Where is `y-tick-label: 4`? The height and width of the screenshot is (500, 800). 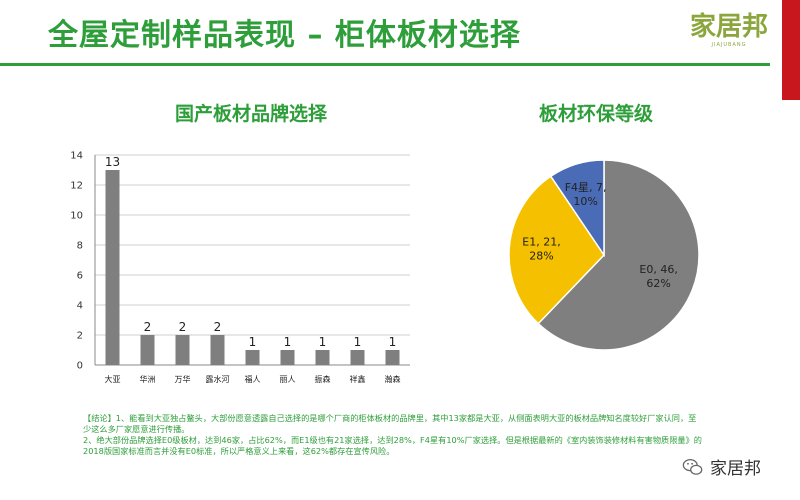 y-tick-label: 4 is located at coordinates (80, 306).